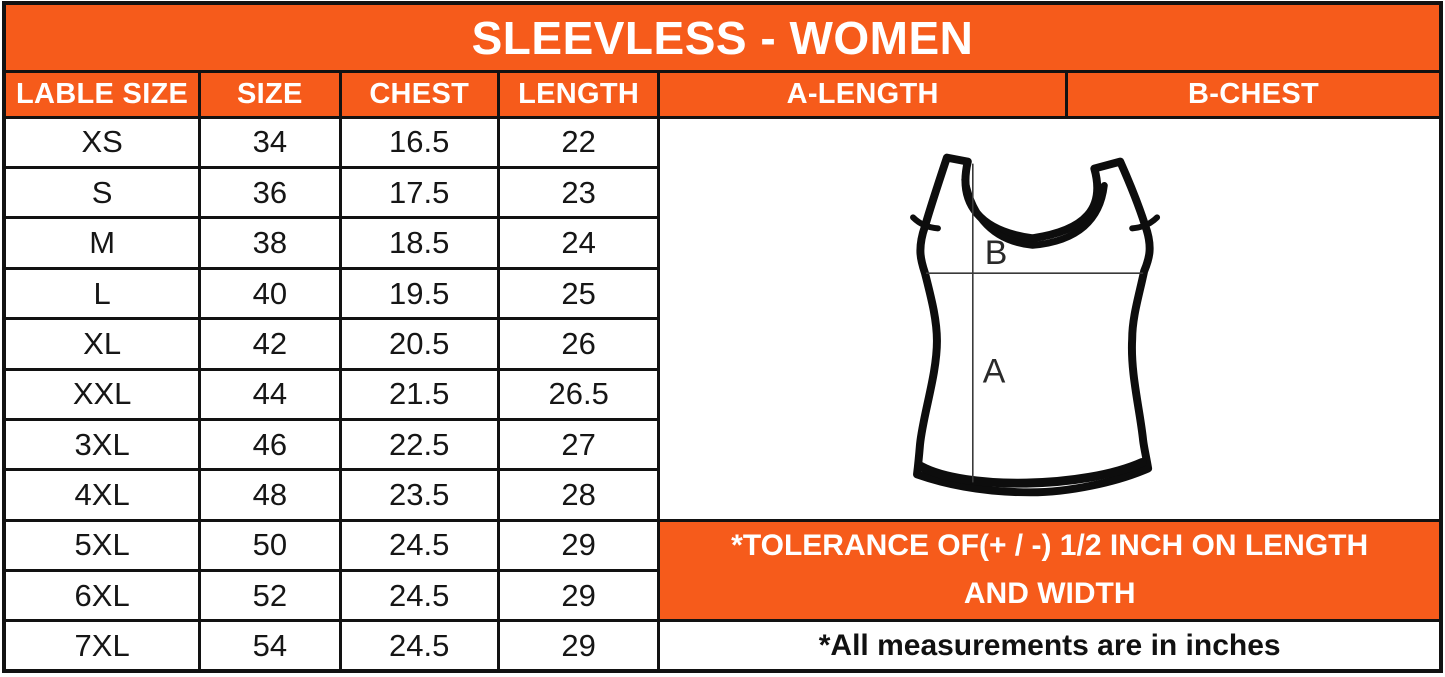  Describe the element at coordinates (419, 243) in the screenshot. I see `table-cell: 18.5` at that location.